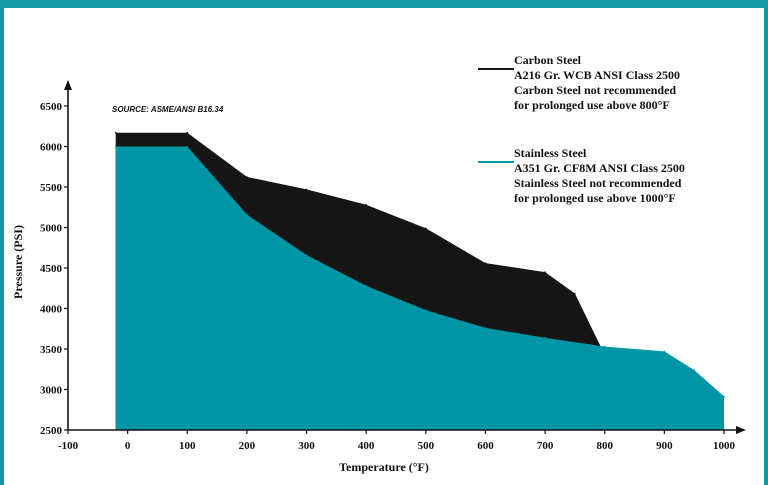  I want to click on legend-swatch-stainless-steel, so click(496, 162).